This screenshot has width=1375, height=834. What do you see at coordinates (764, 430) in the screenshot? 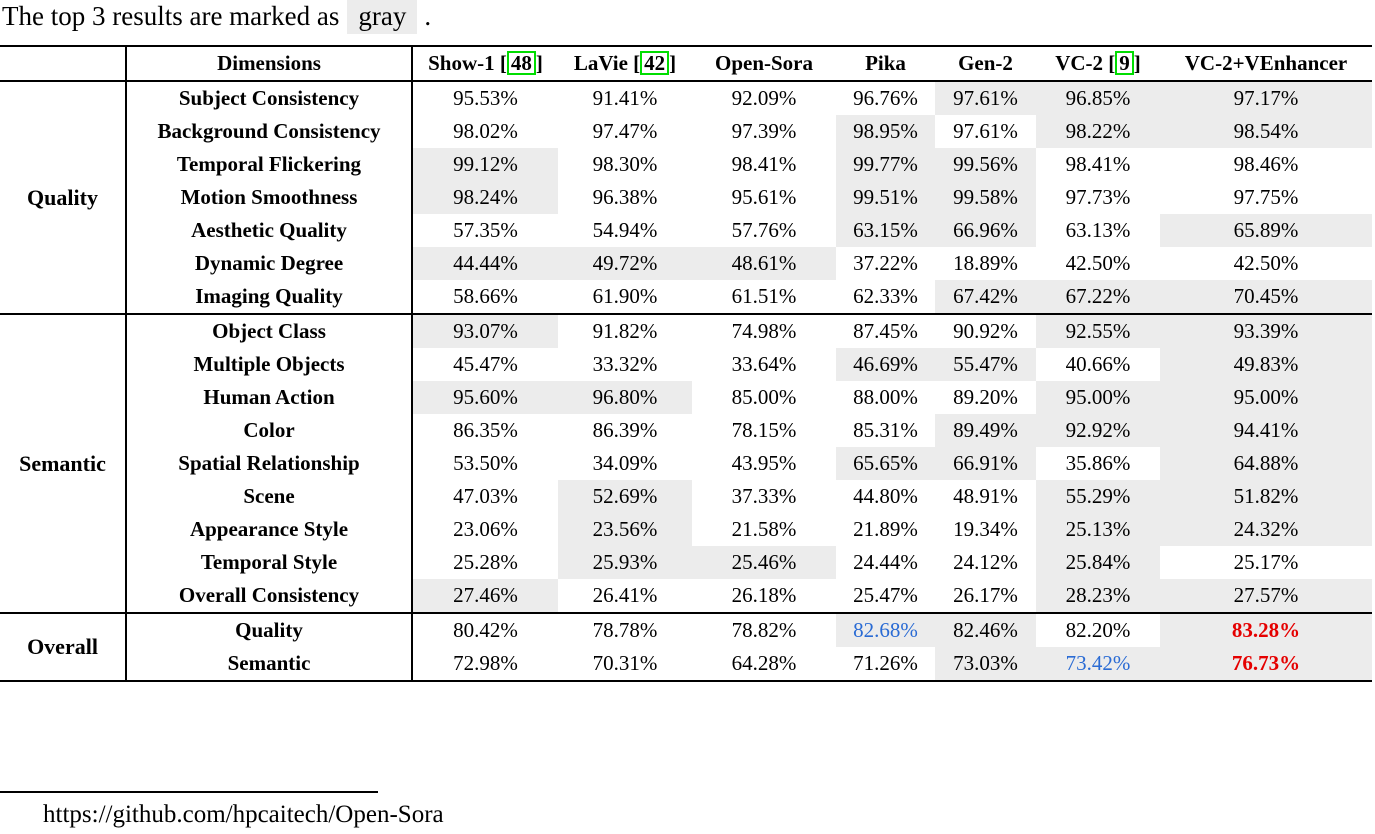
I see `value-cell-open-sora: 78.15%` at bounding box center [764, 430].